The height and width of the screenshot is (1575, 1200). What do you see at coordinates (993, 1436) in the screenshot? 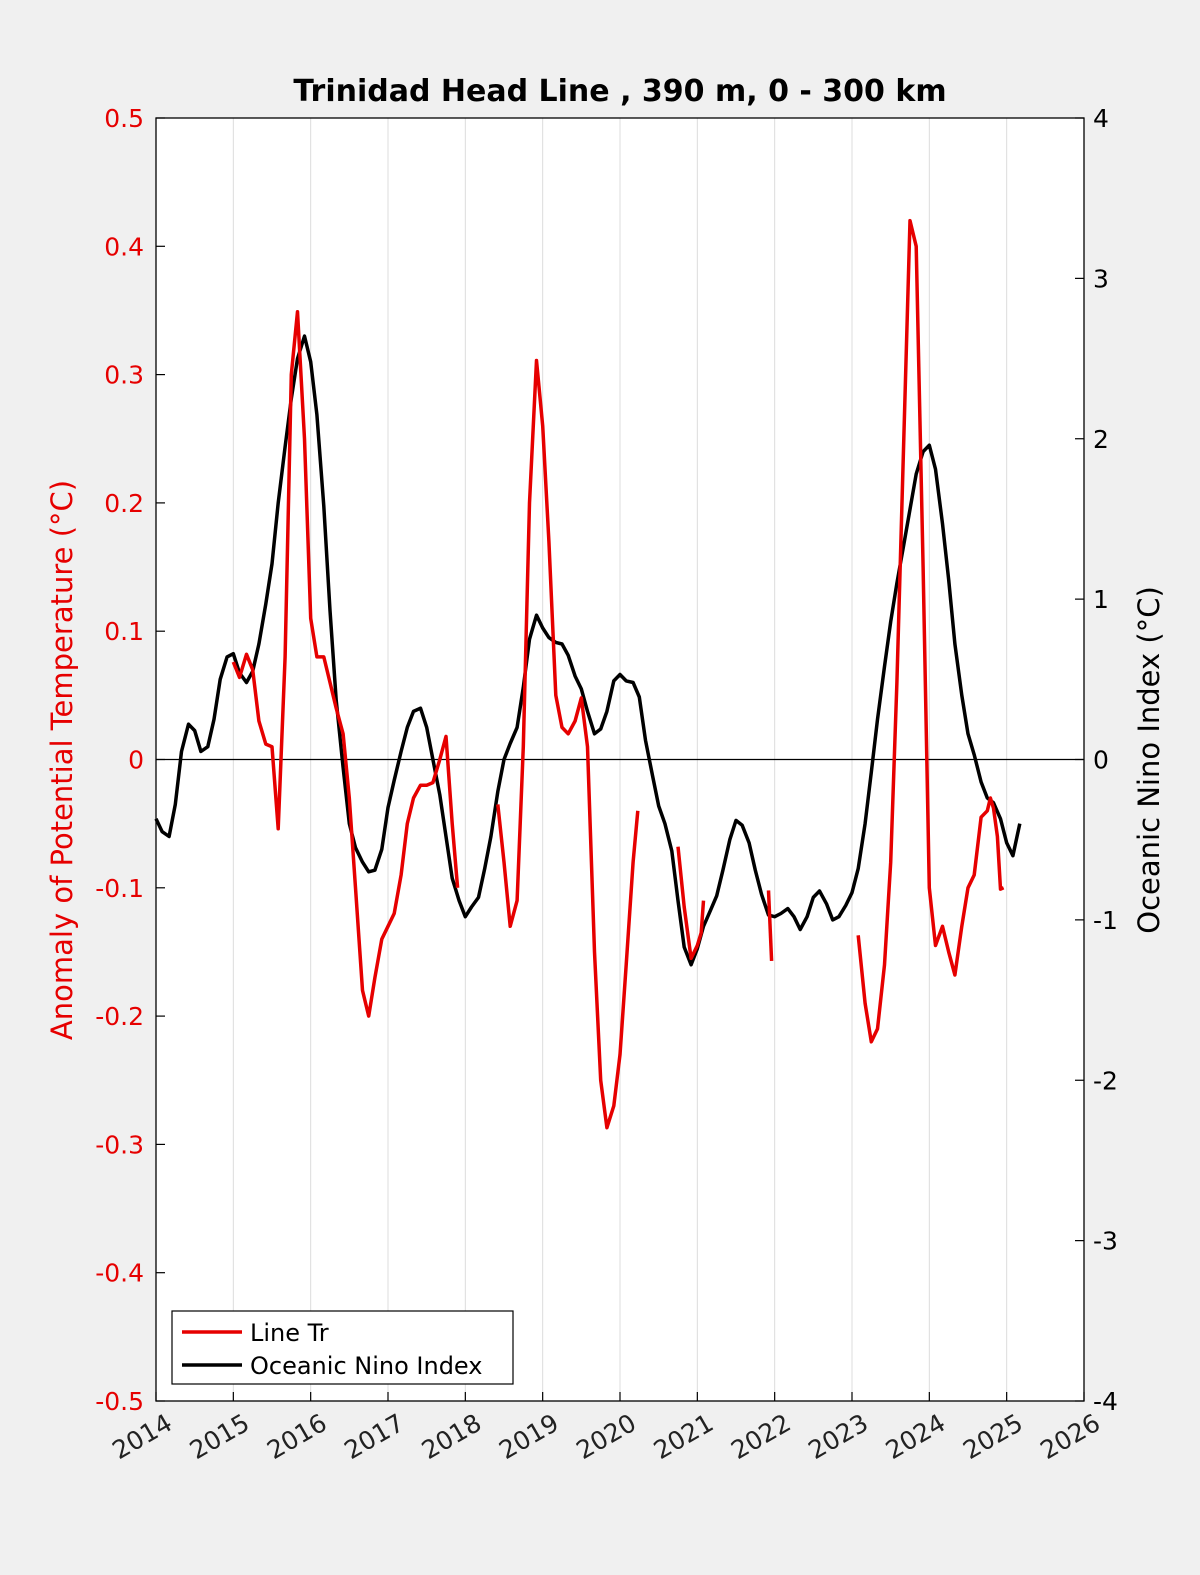
I see `x-tick-label: 2025` at bounding box center [993, 1436].